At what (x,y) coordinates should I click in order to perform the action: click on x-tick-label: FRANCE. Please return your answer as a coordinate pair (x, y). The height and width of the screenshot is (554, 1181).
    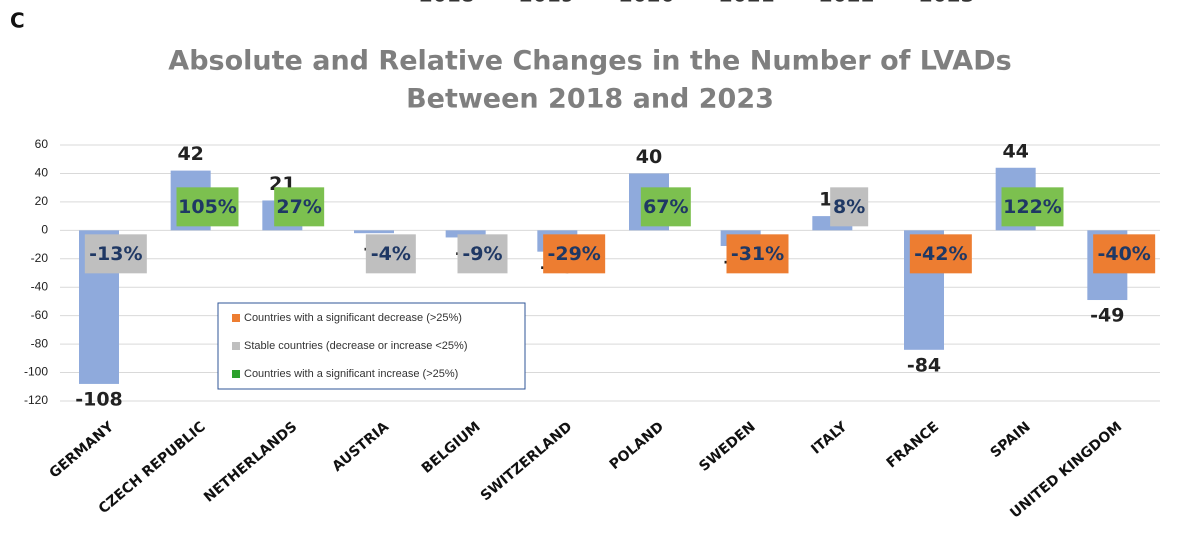
    Looking at the image, I should click on (913, 445).